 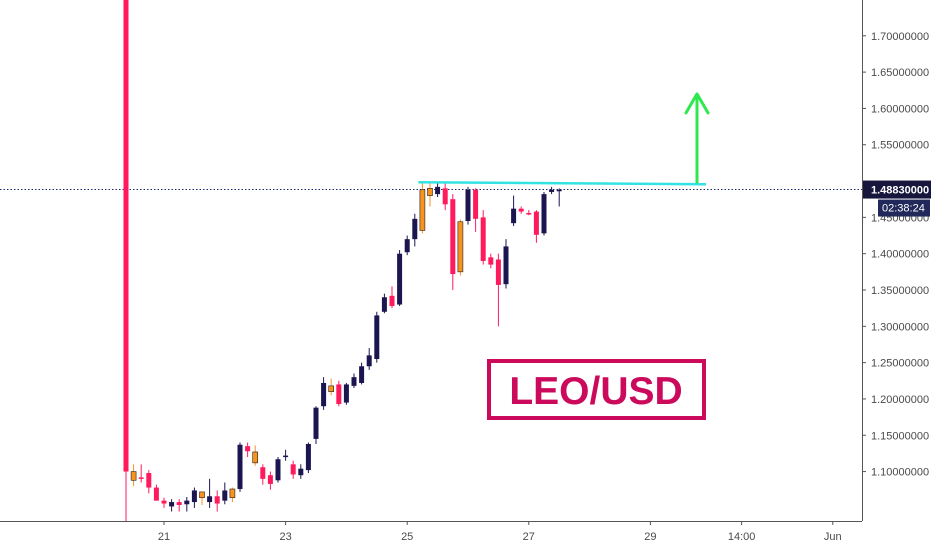 I want to click on time-tick-label: Jun, so click(x=833, y=537).